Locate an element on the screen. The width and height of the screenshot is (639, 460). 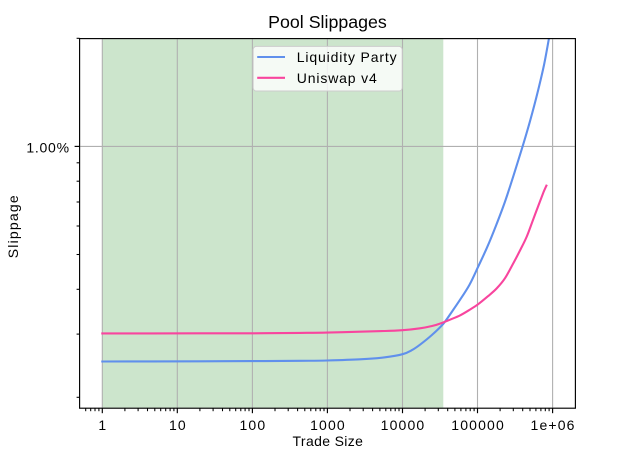
svg-text: Trade Size is located at coordinates (328, 441).